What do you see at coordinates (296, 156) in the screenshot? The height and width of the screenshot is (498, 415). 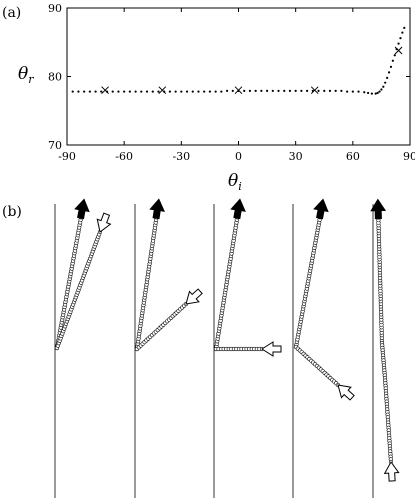 I see `x-tick-label: 30` at bounding box center [296, 156].